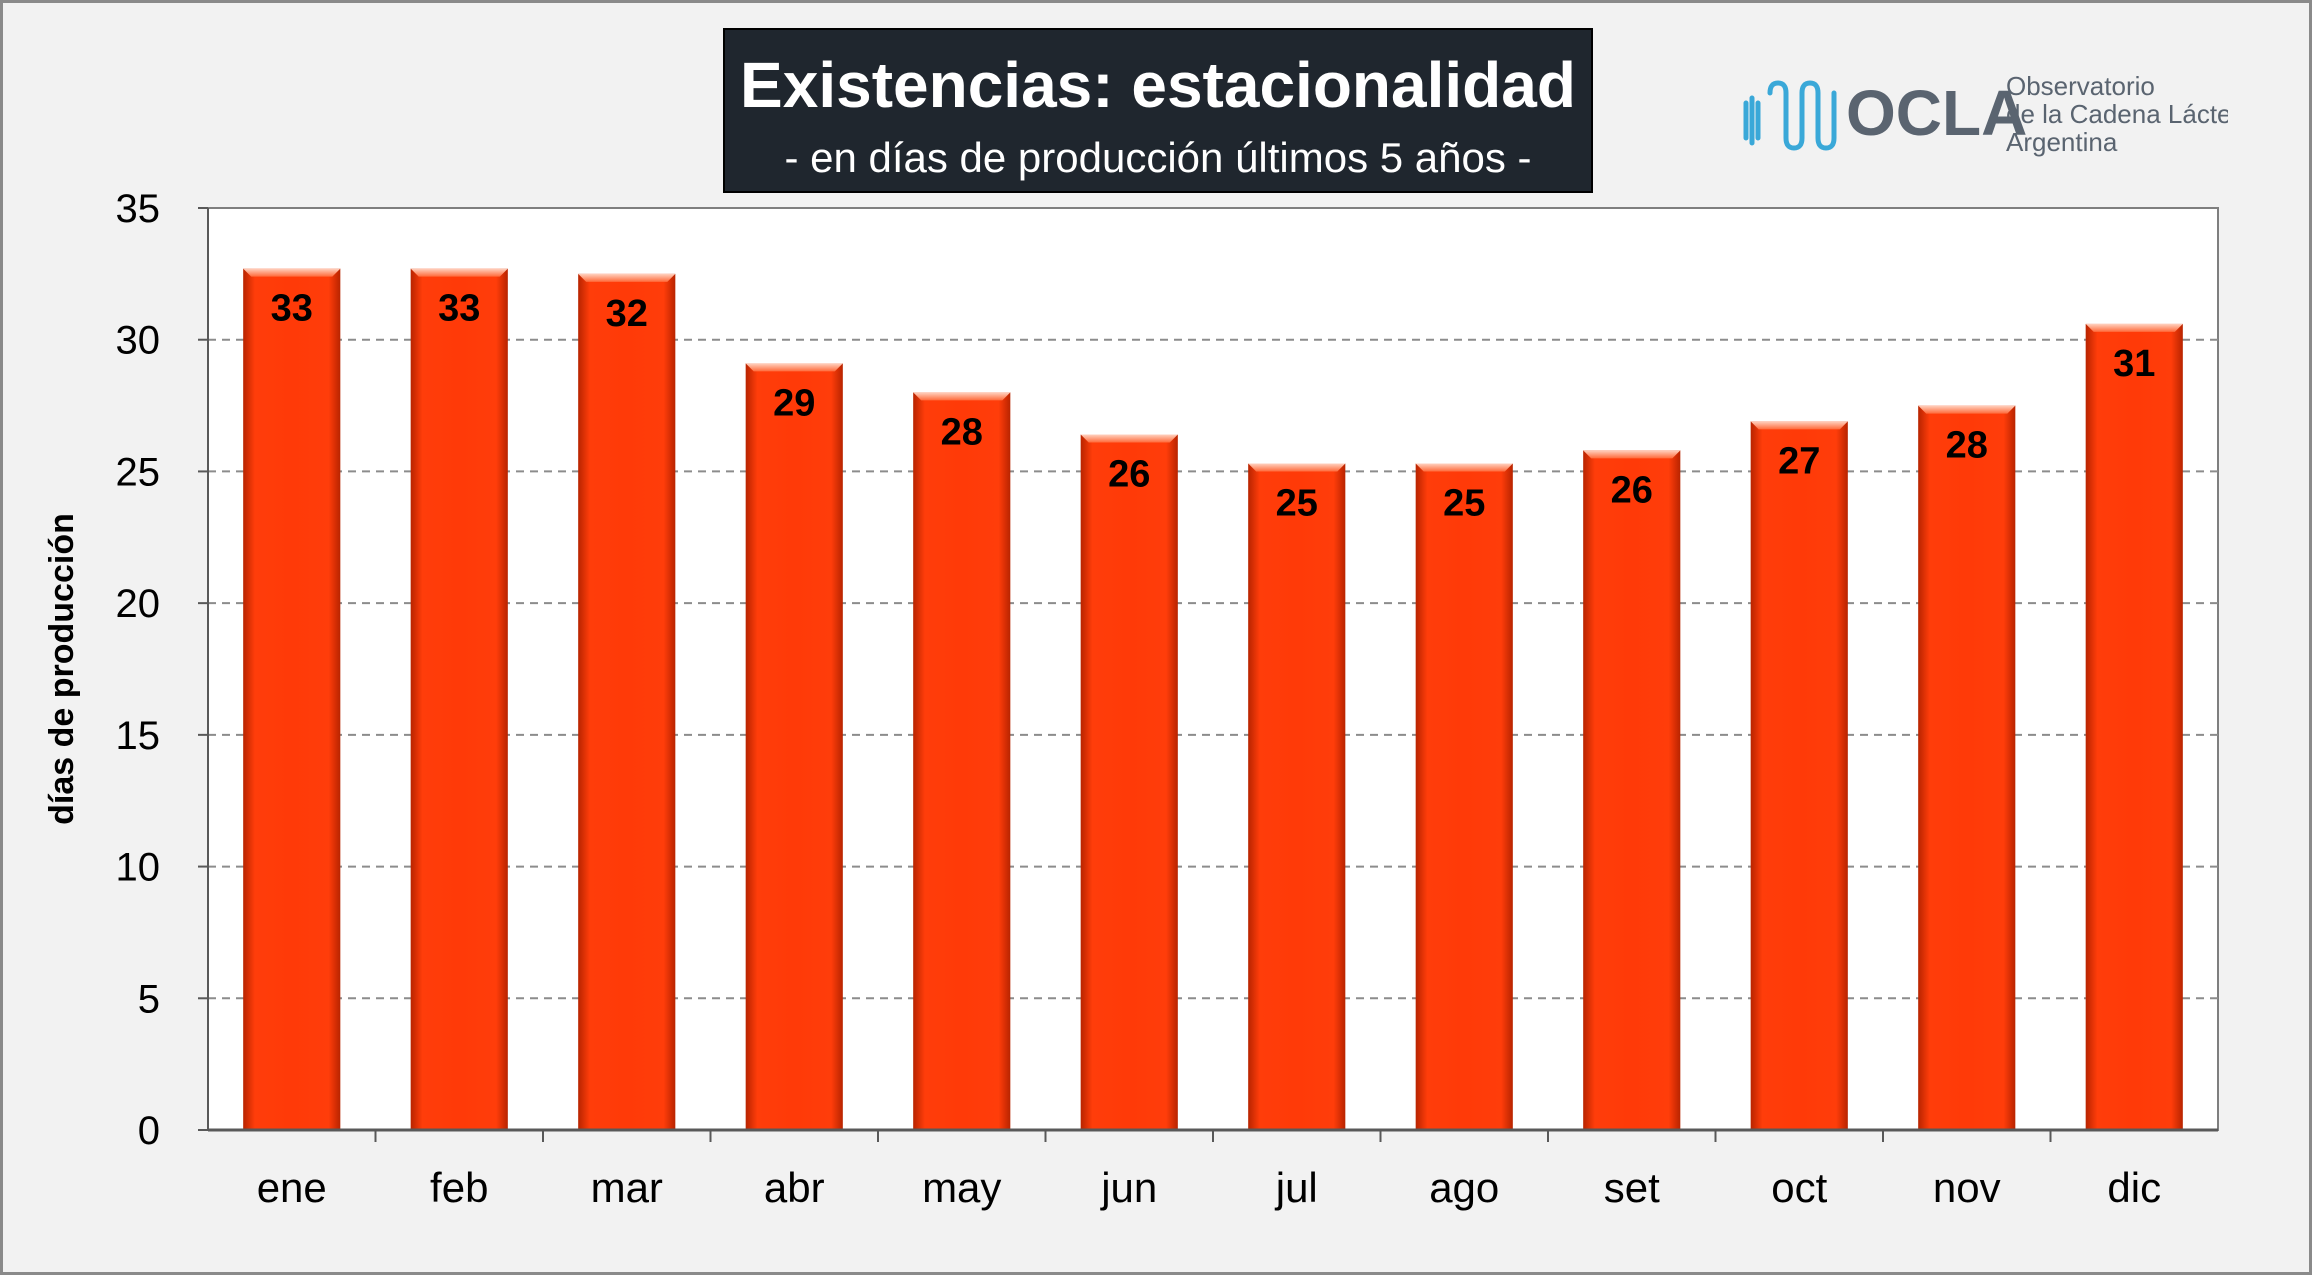 The image size is (2312, 1275). I want to click on bar-dic: 31, so click(2134, 726).